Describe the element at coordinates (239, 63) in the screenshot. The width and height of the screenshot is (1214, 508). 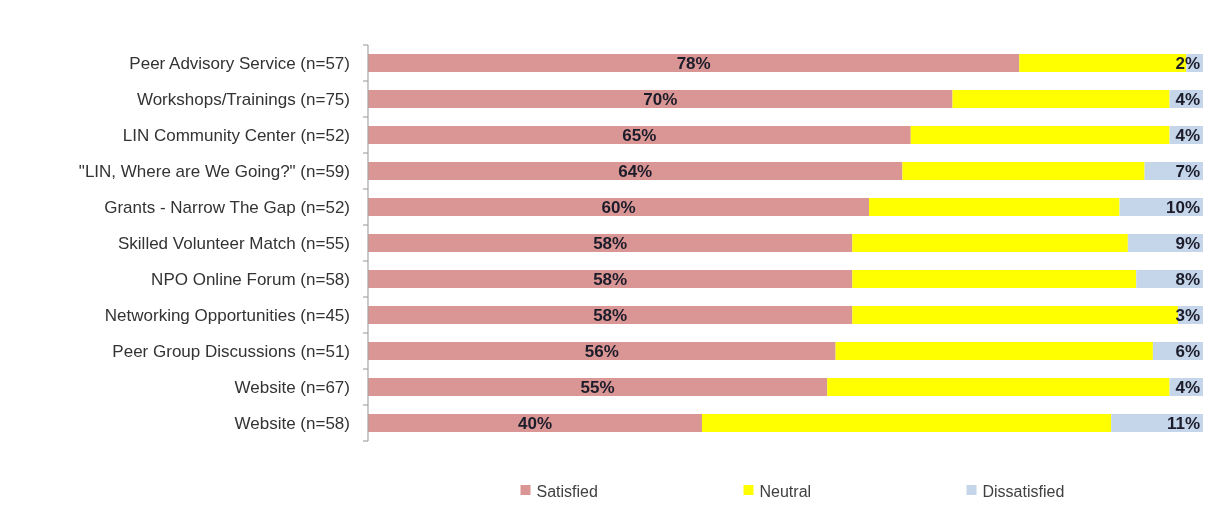
I see `y-tick-label: Peer Advisory Service (n=57)` at that location.